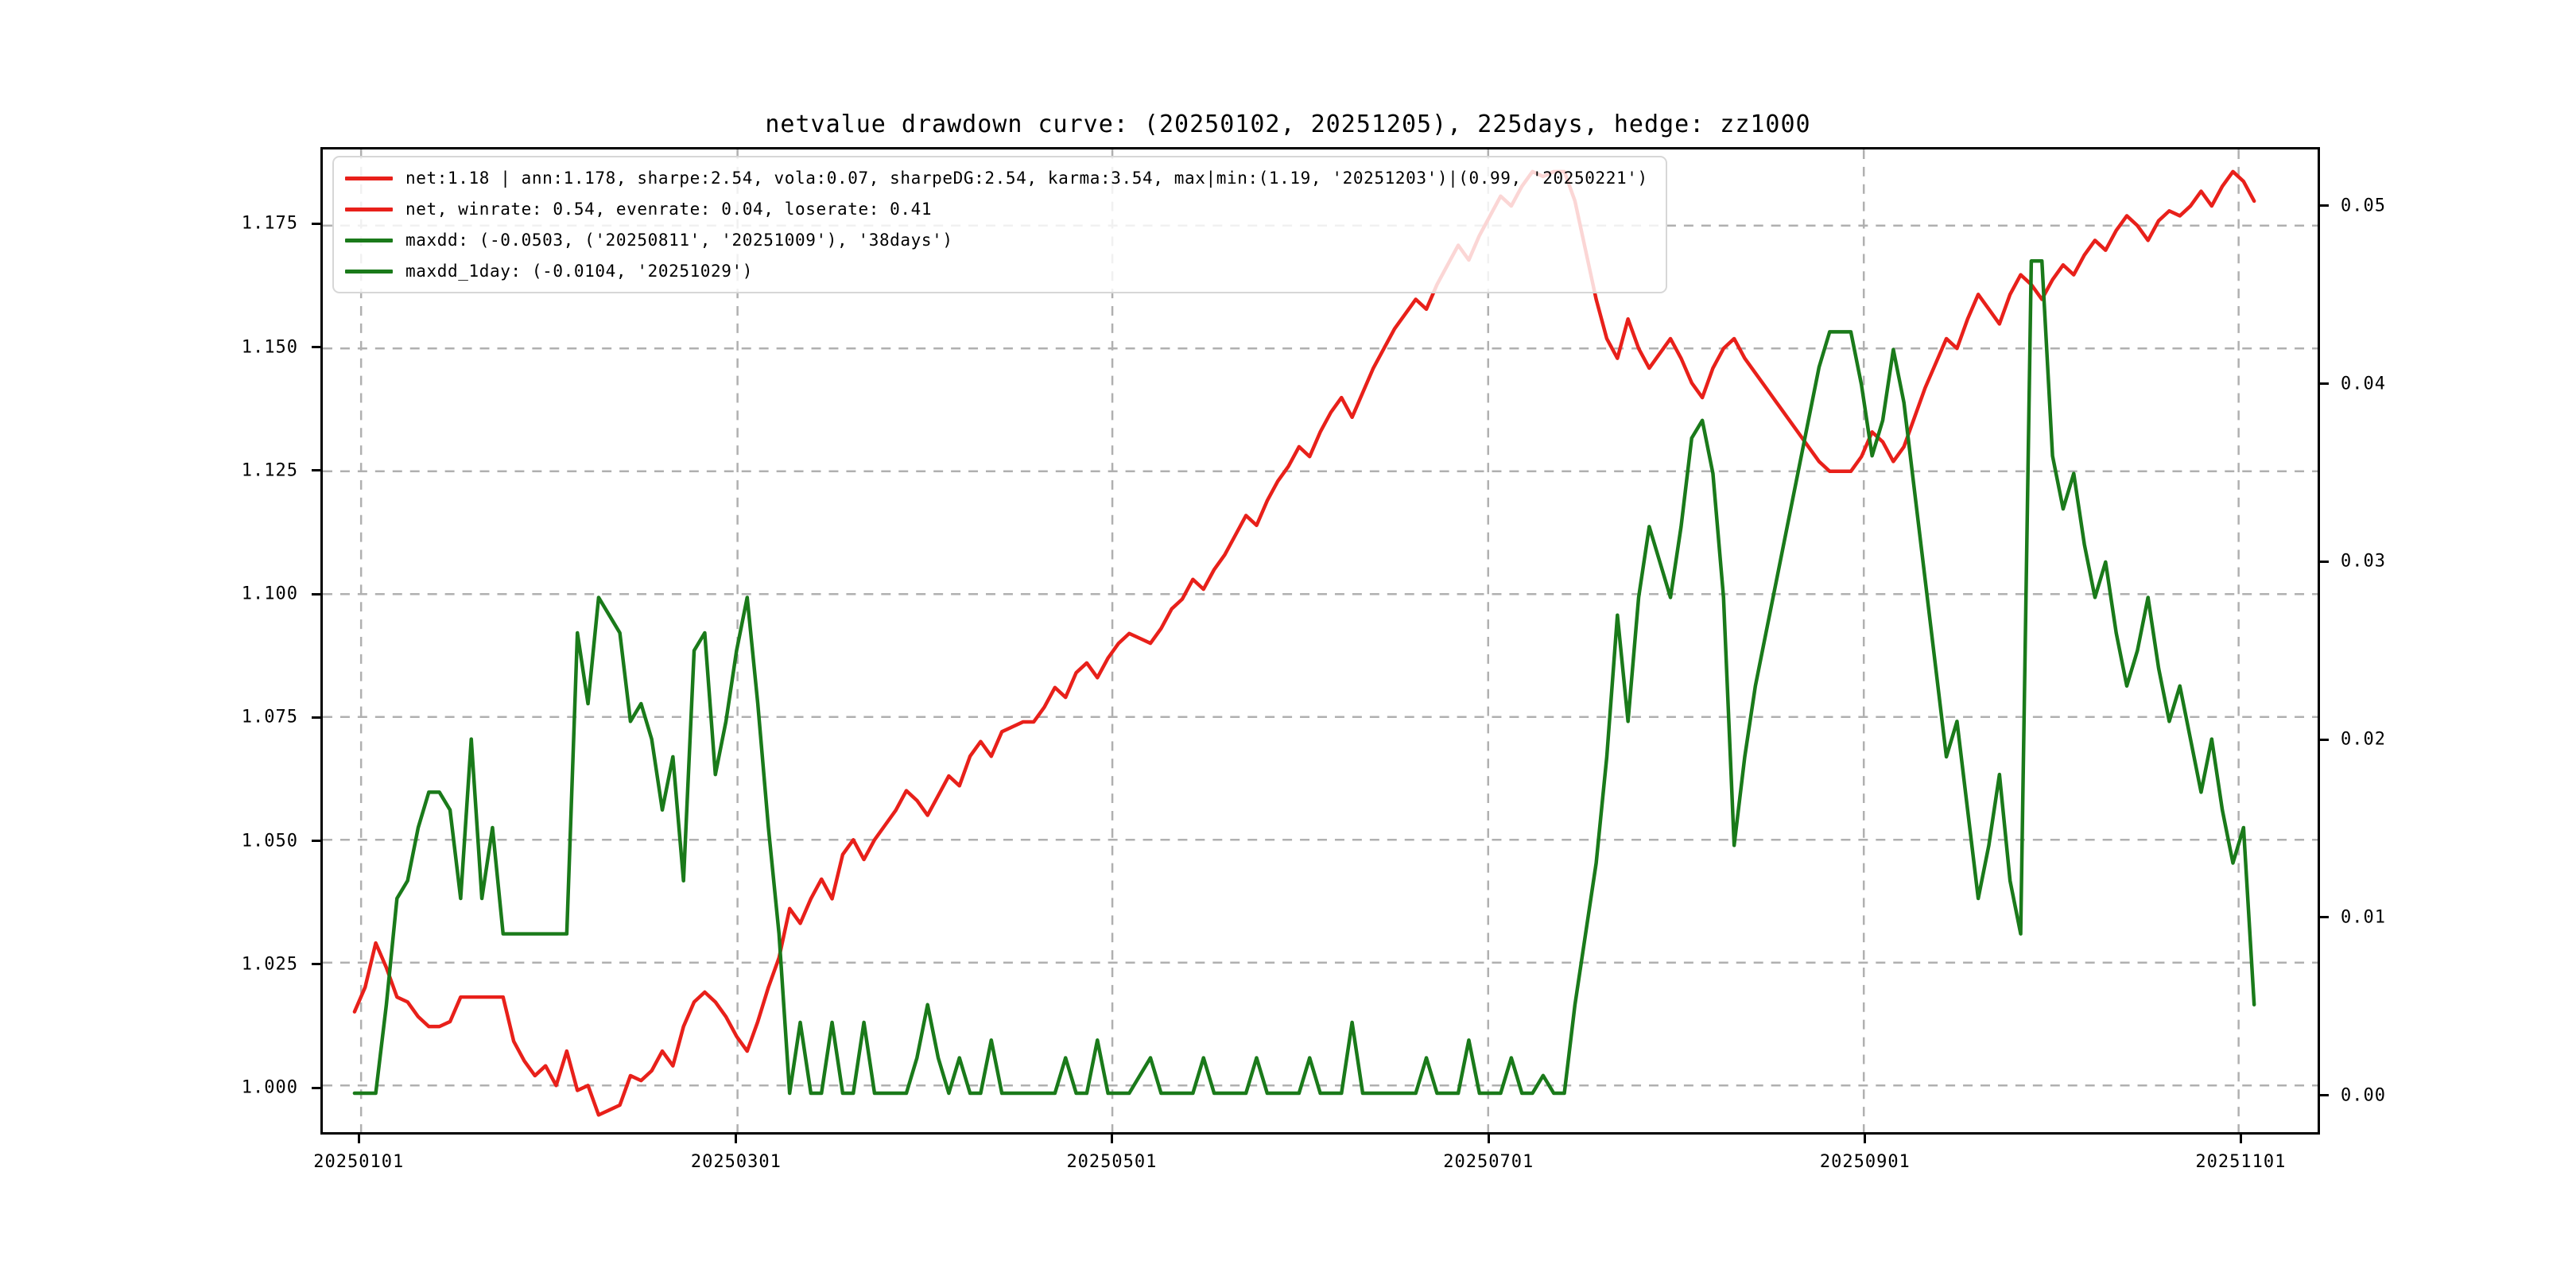 This screenshot has width=2576, height=1288. I want to click on y-tick-label-right: 0.04, so click(2363, 384).